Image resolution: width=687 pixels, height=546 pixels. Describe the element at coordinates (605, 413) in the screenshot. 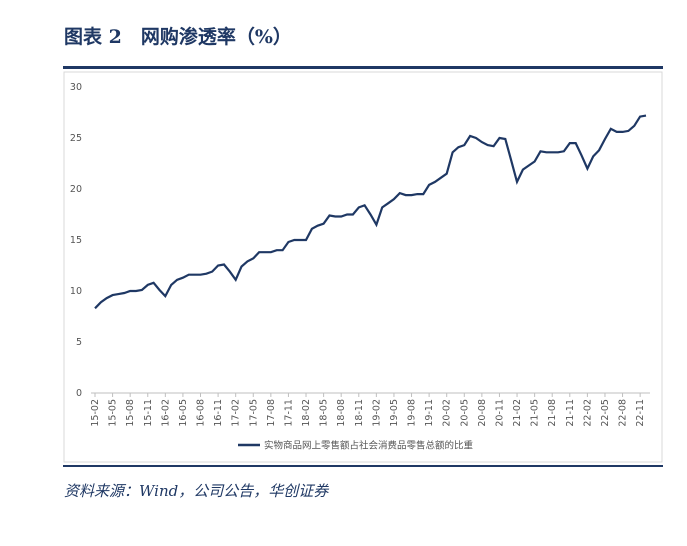

I see `x-tick-label: 22-05` at that location.